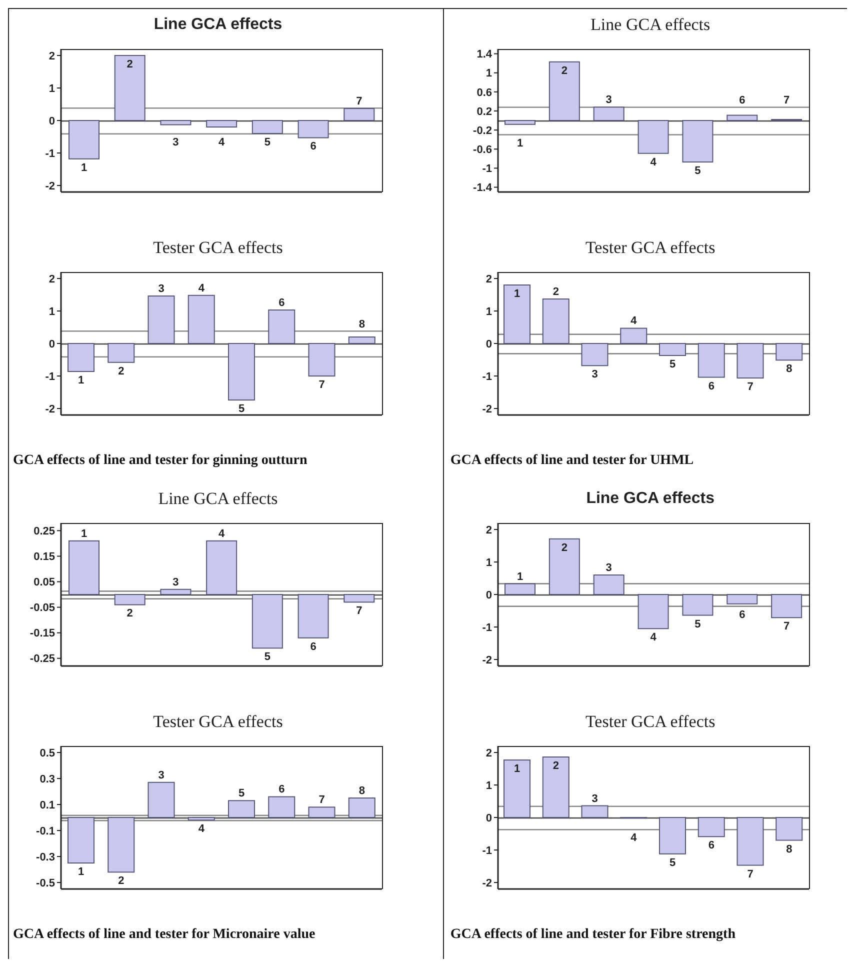 The image size is (855, 970). What do you see at coordinates (42, 659) in the screenshot?
I see `y-tick-label: -0.25` at bounding box center [42, 659].